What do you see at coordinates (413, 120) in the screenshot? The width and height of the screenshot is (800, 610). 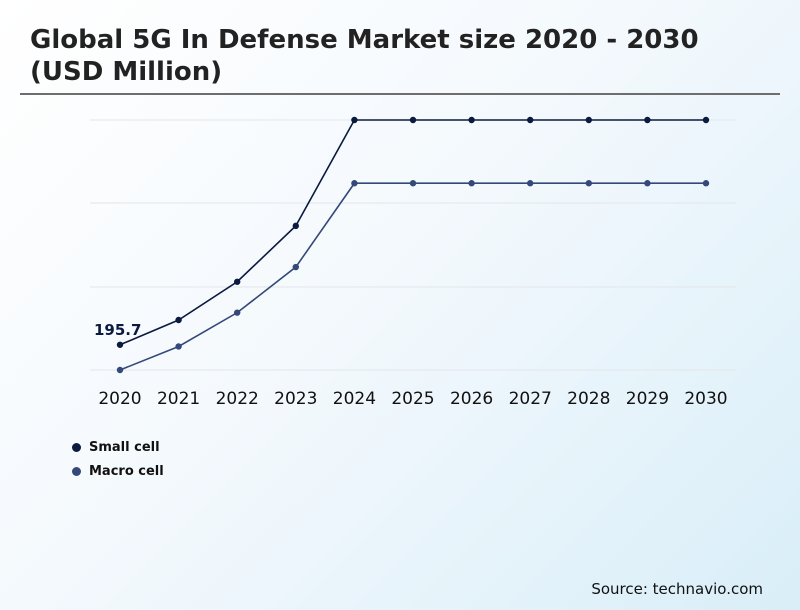 I see `data-point-small-cell-2025` at bounding box center [413, 120].